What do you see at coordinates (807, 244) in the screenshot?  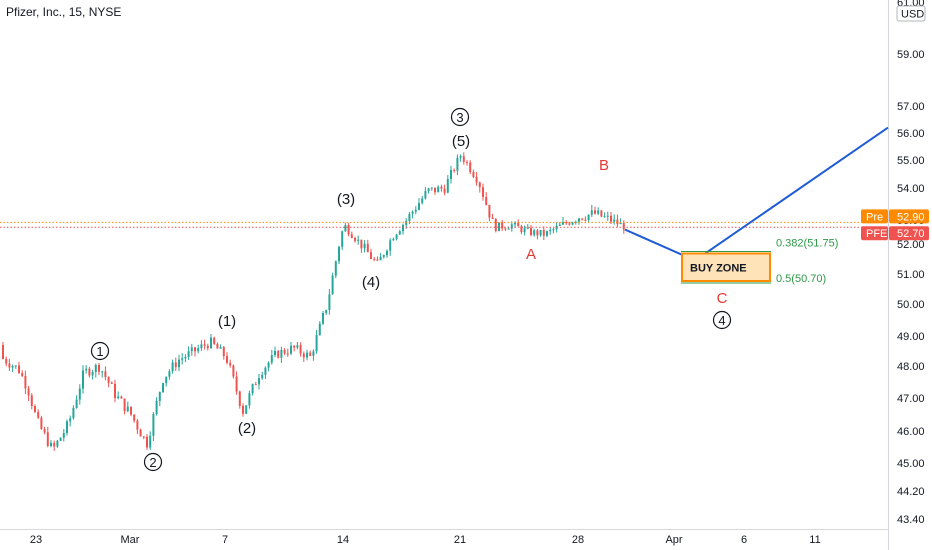 I see `fib-label-0382: 0.382(51.75)` at bounding box center [807, 244].